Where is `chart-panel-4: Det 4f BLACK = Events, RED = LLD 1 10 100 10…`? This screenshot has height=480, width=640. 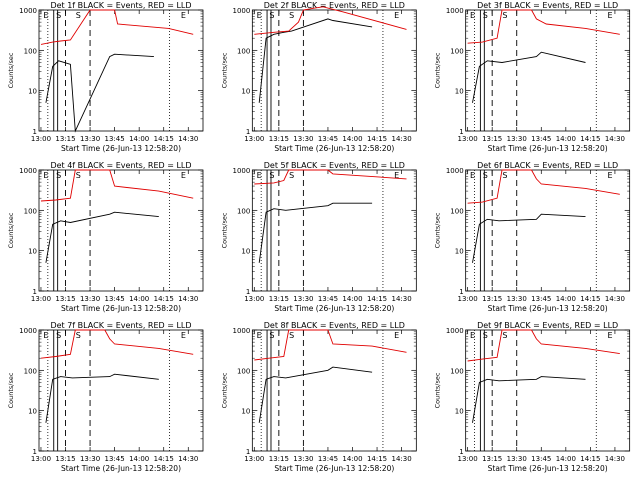 chart-panel-4: Det 4f BLACK = Events, RED = LLD 1 10 100 10… is located at coordinates (105, 237).